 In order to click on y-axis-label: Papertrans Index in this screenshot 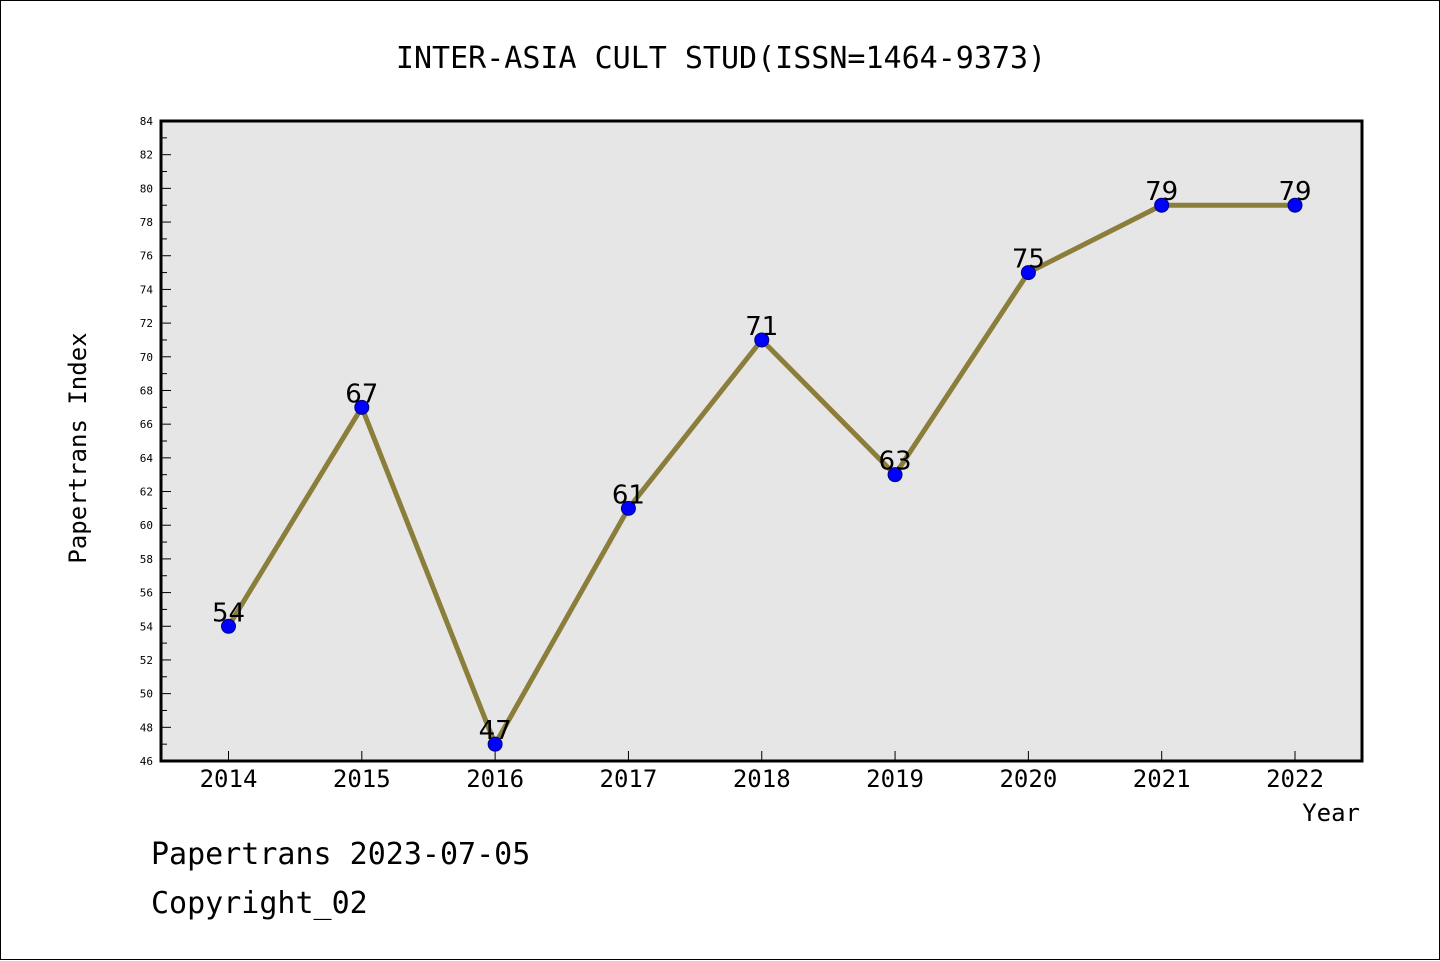, I will do `click(78, 447)`.